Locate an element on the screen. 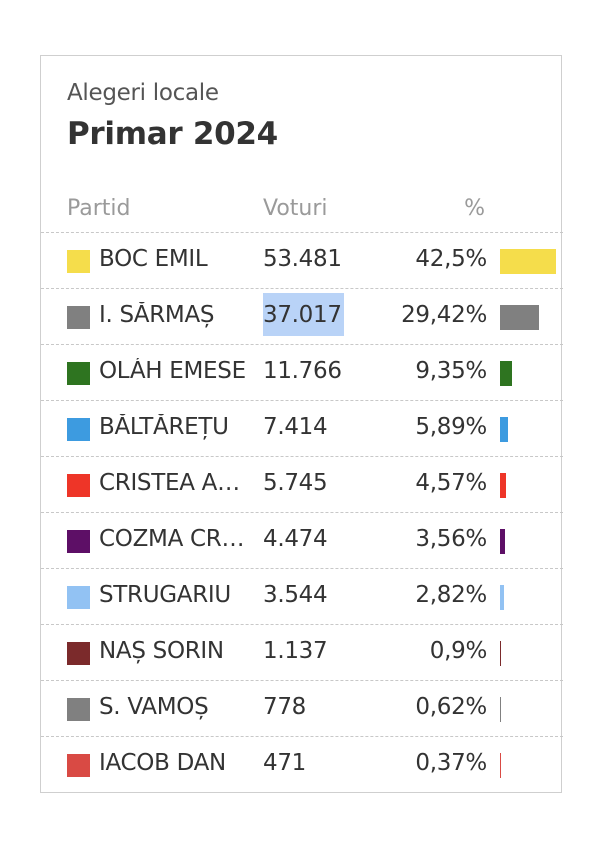 Image resolution: width=604 pixels, height=854 pixels. candidate-name: OLÁH EMESE is located at coordinates (172, 371).